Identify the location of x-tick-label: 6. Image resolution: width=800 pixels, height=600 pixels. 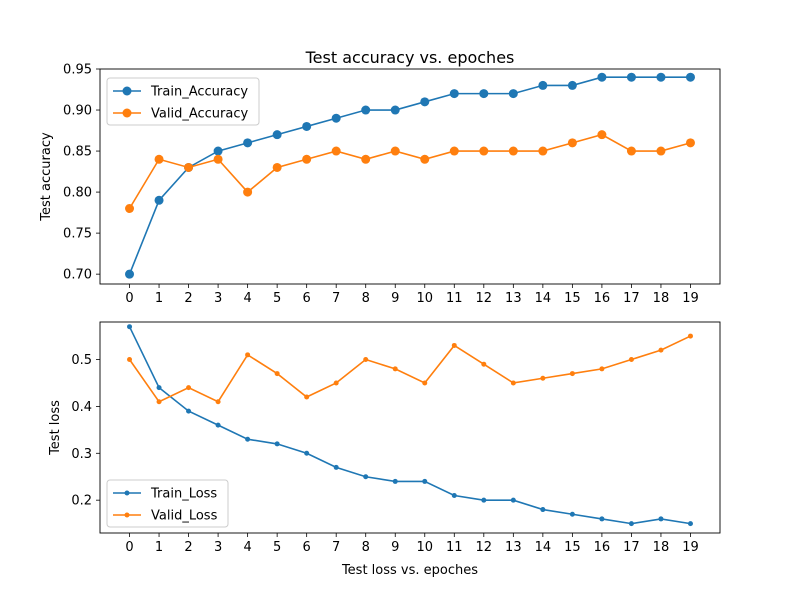
(307, 298).